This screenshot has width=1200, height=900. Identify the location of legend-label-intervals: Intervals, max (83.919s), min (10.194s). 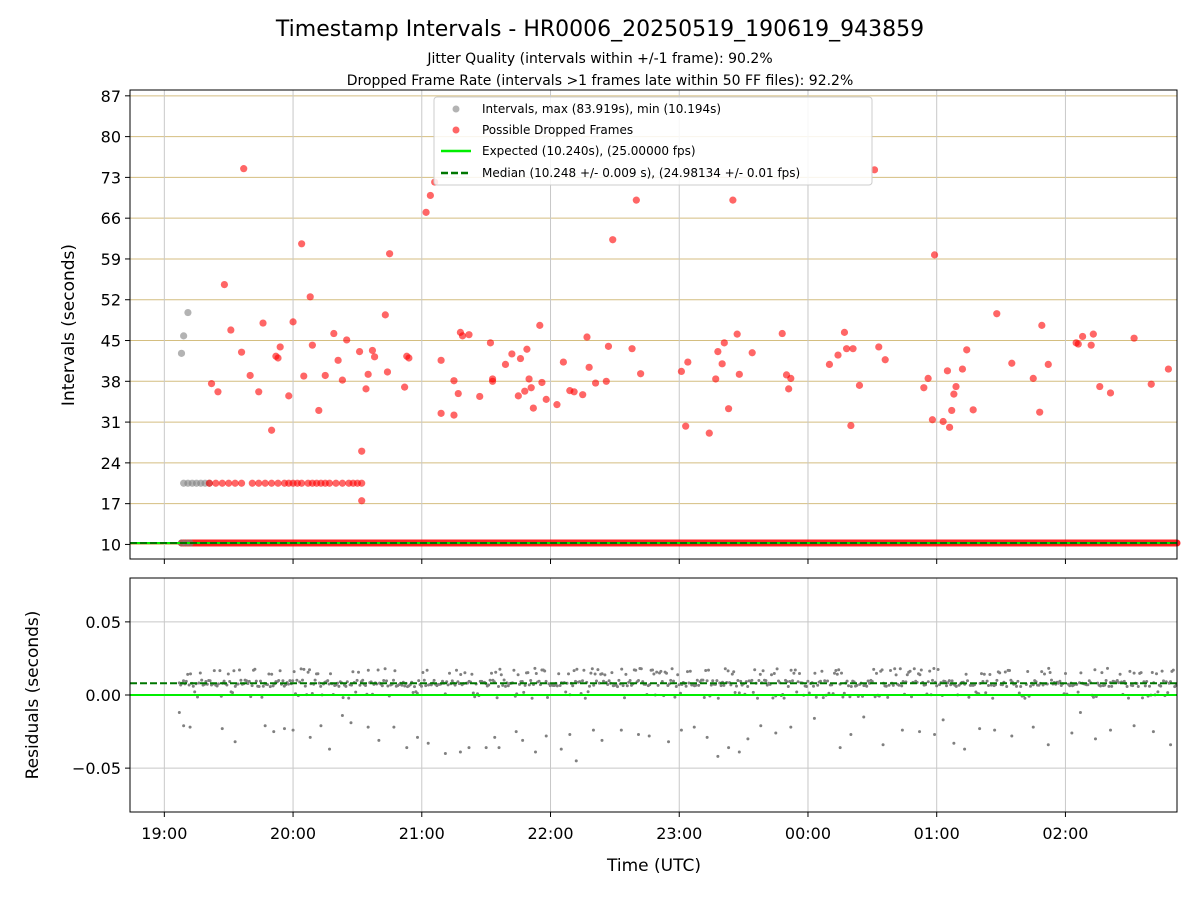
(601, 109).